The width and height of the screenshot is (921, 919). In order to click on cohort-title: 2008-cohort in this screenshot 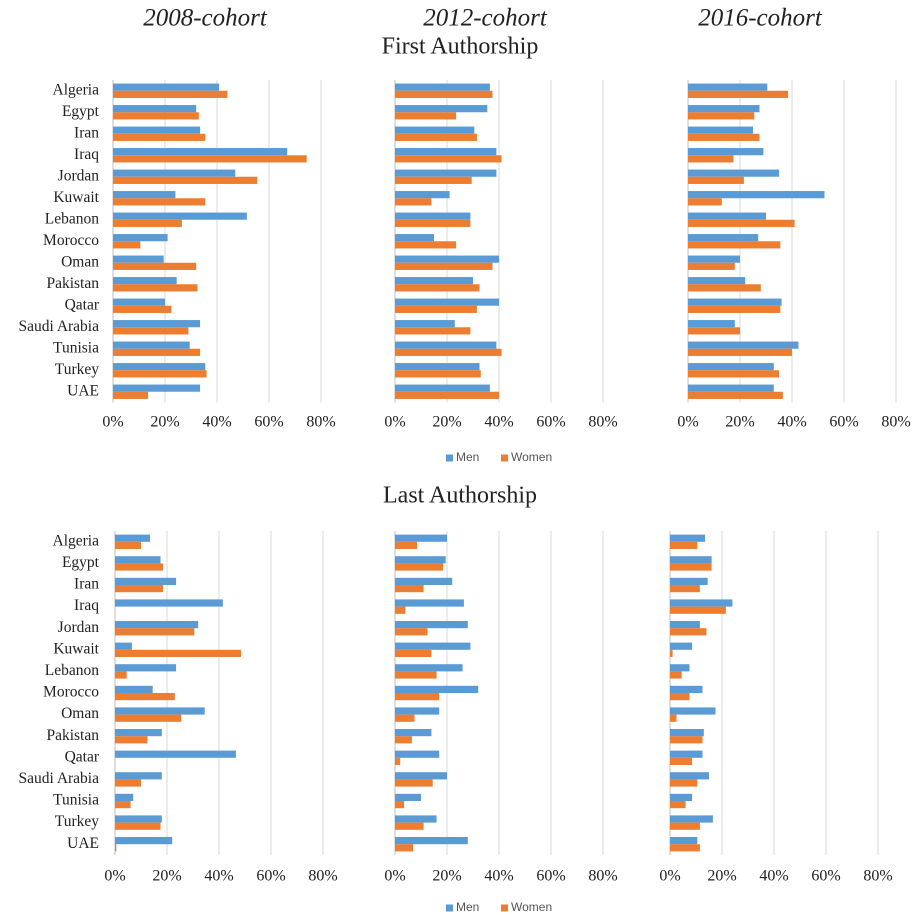, I will do `click(205, 18)`.